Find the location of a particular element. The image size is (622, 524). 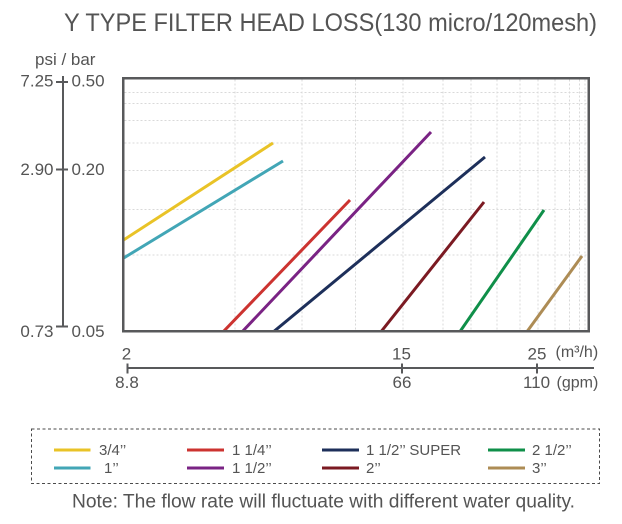

svg-text: 15 is located at coordinates (401, 354).